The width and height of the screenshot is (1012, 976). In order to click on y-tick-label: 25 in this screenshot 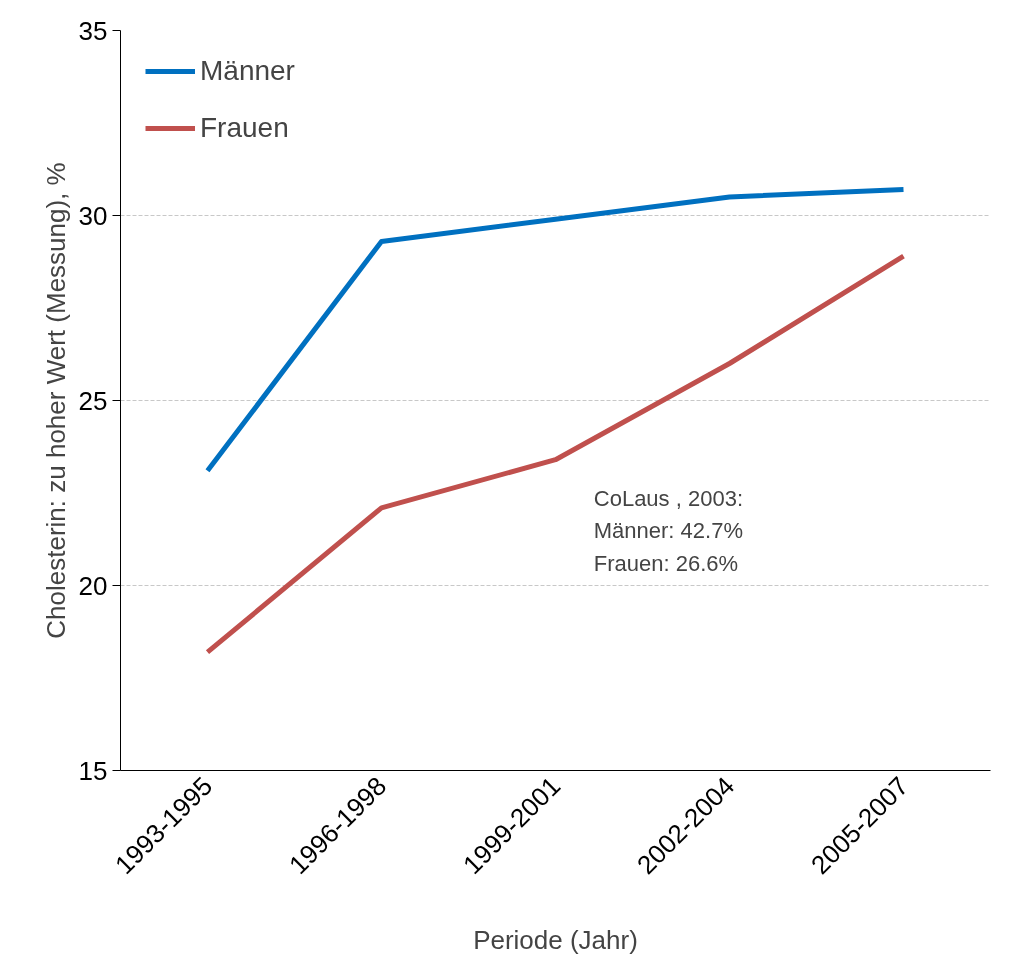, I will do `click(93, 400)`.